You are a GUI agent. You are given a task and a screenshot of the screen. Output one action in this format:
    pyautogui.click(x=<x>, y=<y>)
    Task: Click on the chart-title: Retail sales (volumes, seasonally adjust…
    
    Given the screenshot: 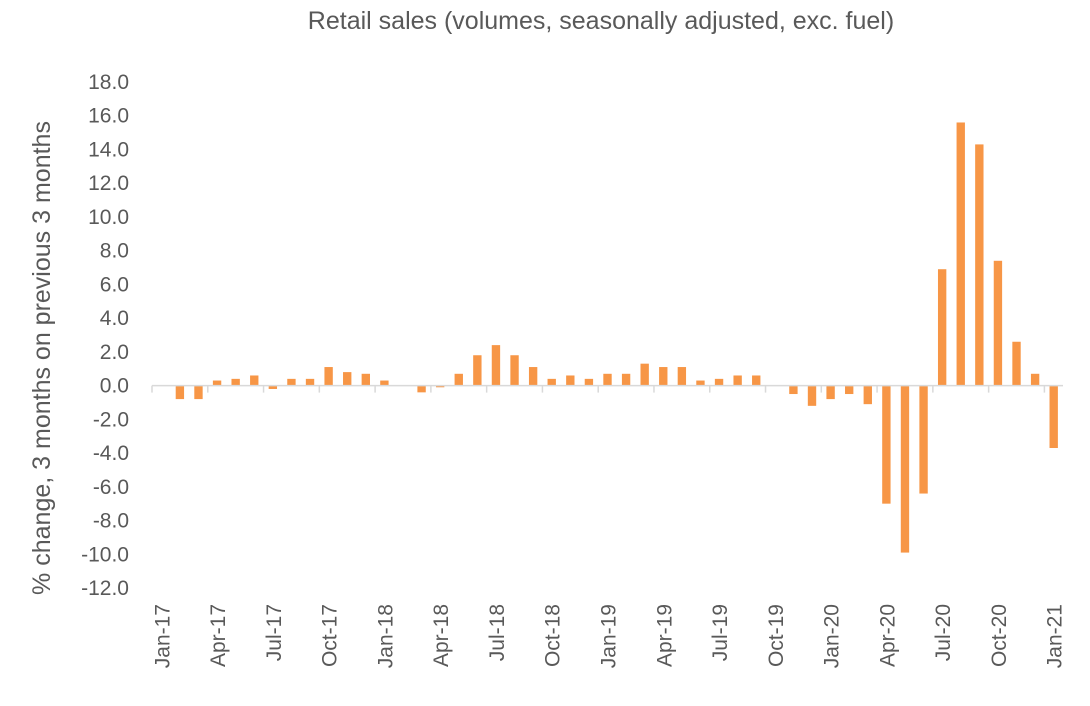 What is the action you would take?
    pyautogui.click(x=601, y=21)
    